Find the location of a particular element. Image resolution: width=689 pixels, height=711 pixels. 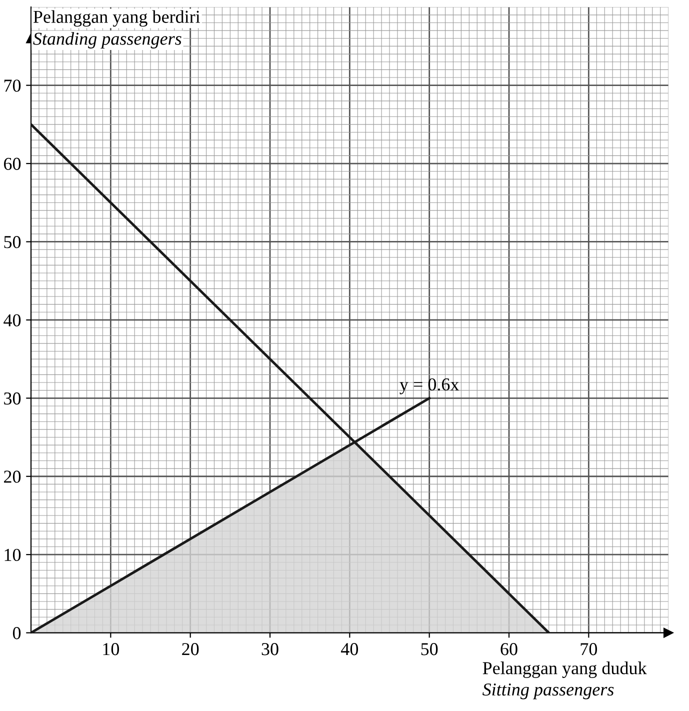

x-tick-label: 50 is located at coordinates (429, 649).